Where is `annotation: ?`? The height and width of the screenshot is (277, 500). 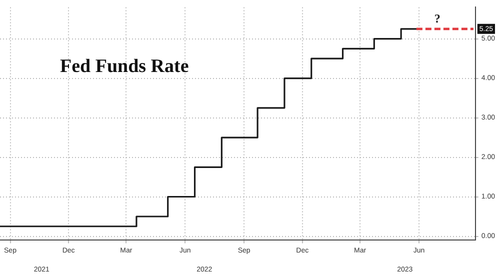 annotation: ? is located at coordinates (437, 18).